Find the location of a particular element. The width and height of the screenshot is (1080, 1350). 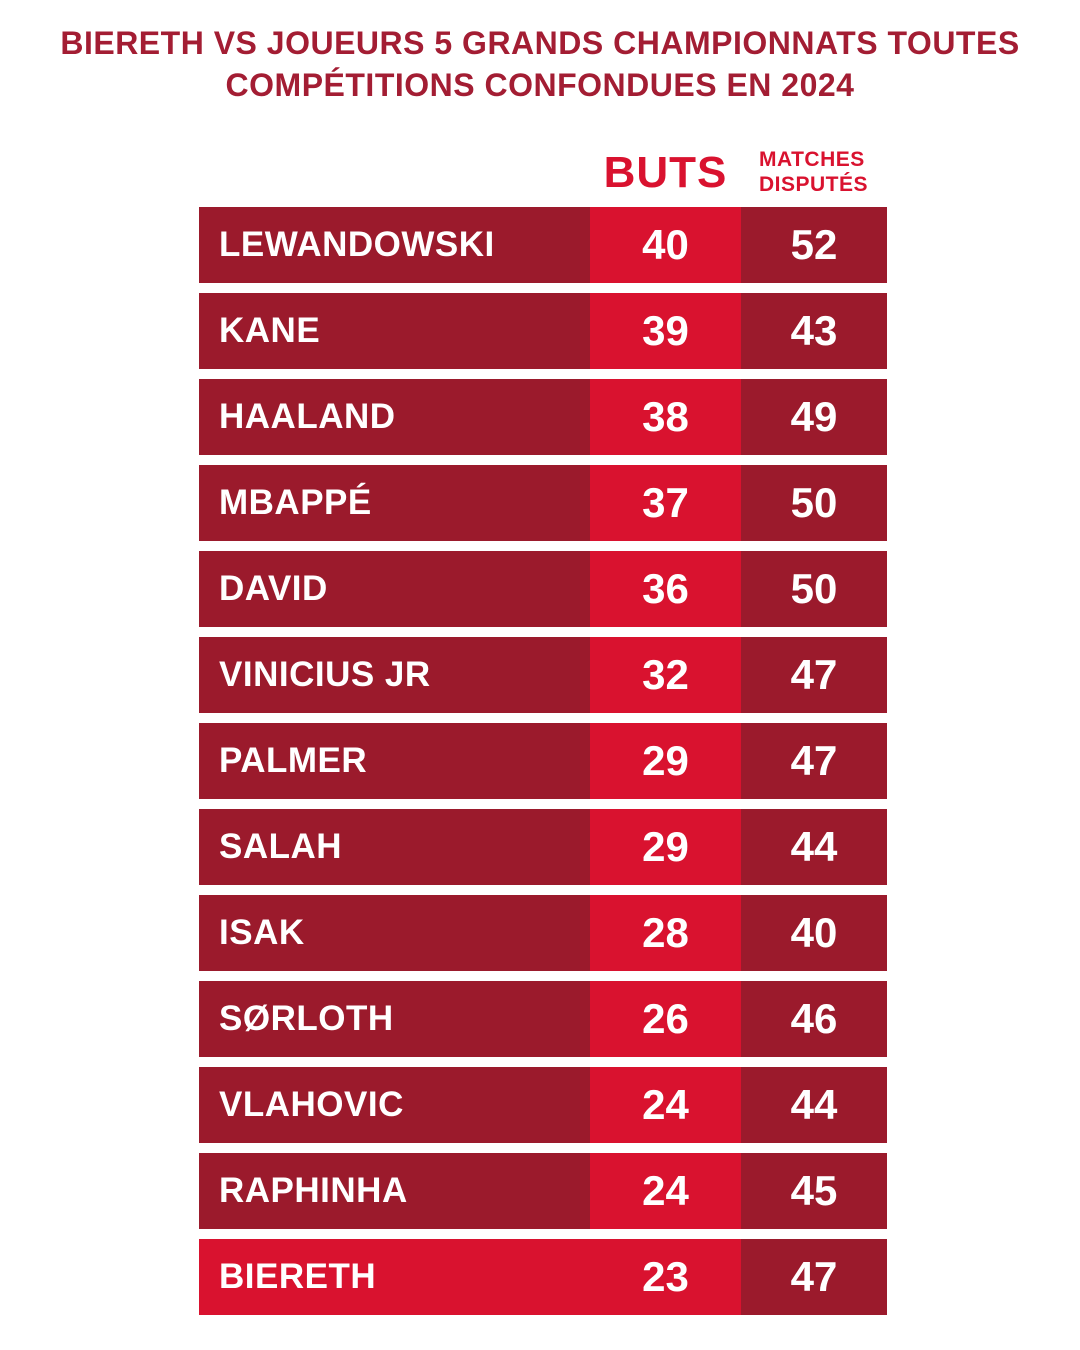

player-name-cell: DAVID is located at coordinates (394, 589).